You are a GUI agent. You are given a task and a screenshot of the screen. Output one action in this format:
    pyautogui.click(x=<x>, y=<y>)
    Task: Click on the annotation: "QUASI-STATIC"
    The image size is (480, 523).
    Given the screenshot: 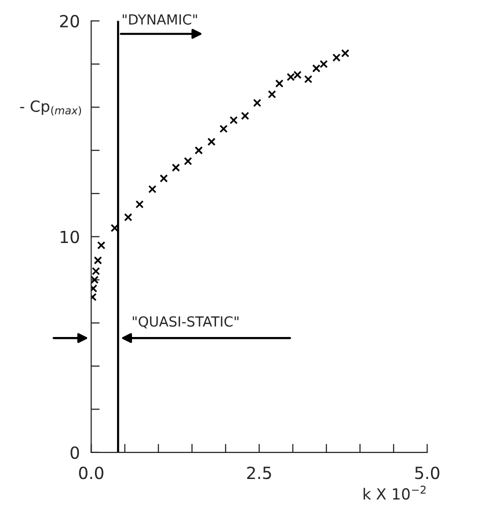 What is the action you would take?
    pyautogui.click(x=185, y=322)
    